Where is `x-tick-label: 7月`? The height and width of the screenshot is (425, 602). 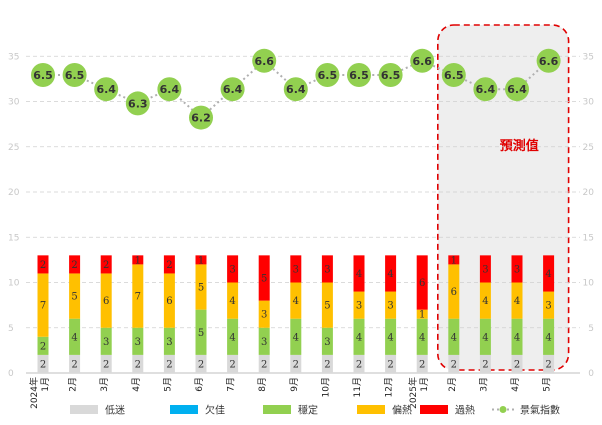
x-tick-label: 7月 is located at coordinates (231, 384).